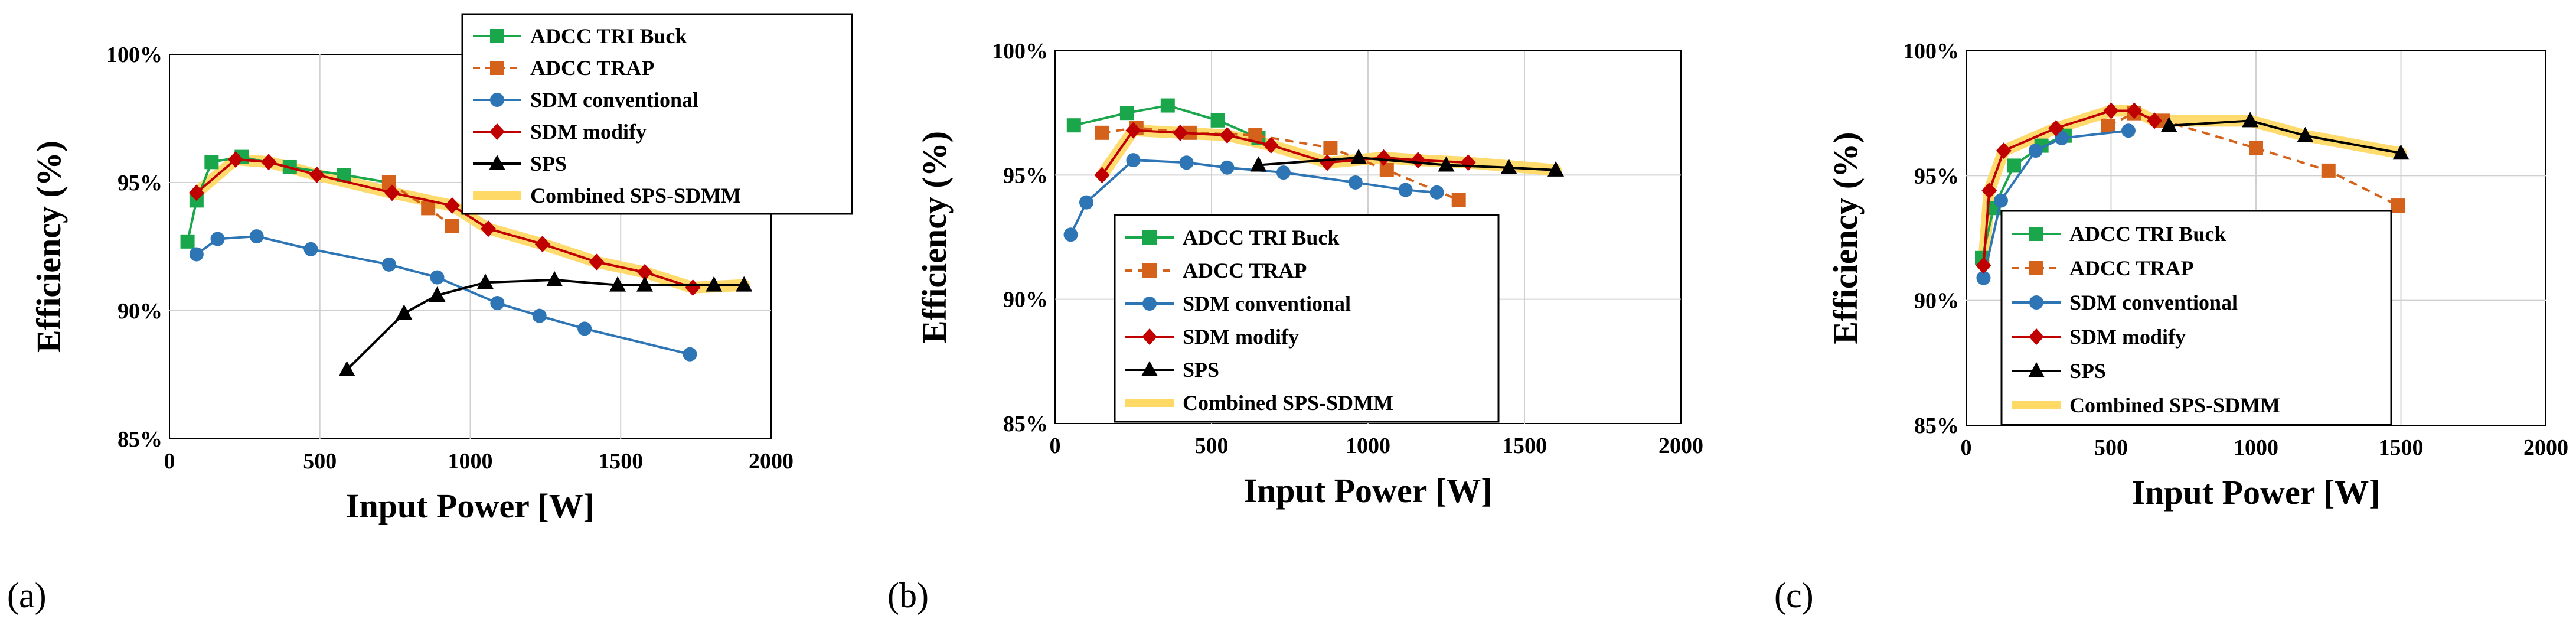  I want to click on y-axis-title: Efficiency (%), so click(934, 237).